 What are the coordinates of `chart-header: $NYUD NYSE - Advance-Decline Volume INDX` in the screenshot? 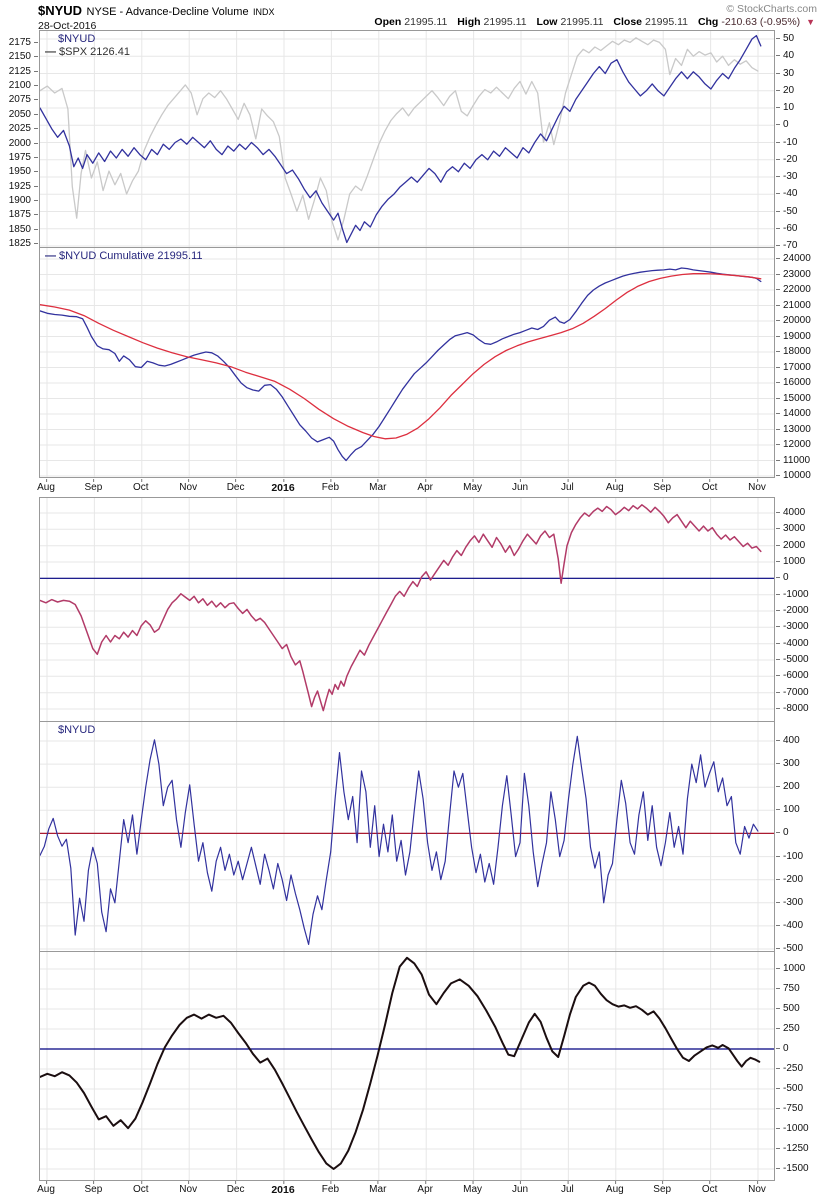 It's located at (428, 10).